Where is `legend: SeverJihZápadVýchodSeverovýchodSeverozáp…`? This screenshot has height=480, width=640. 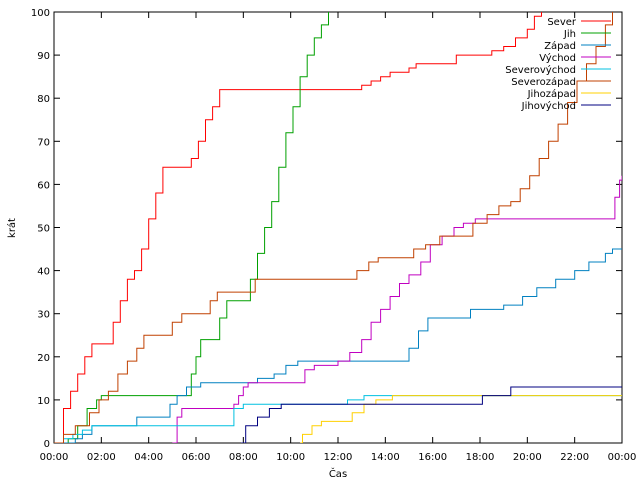
legend: SeverJihZápadVýchodSeverovýchodSeverozáp… is located at coordinates (558, 64).